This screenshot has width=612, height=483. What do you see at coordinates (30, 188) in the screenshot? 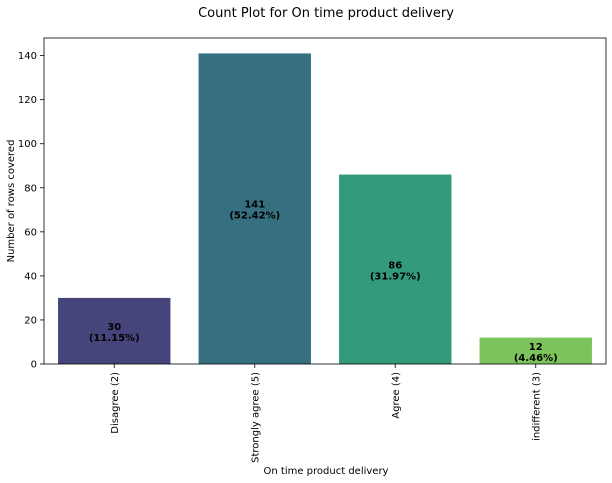
I see `y-tick-label: 80` at bounding box center [30, 188].